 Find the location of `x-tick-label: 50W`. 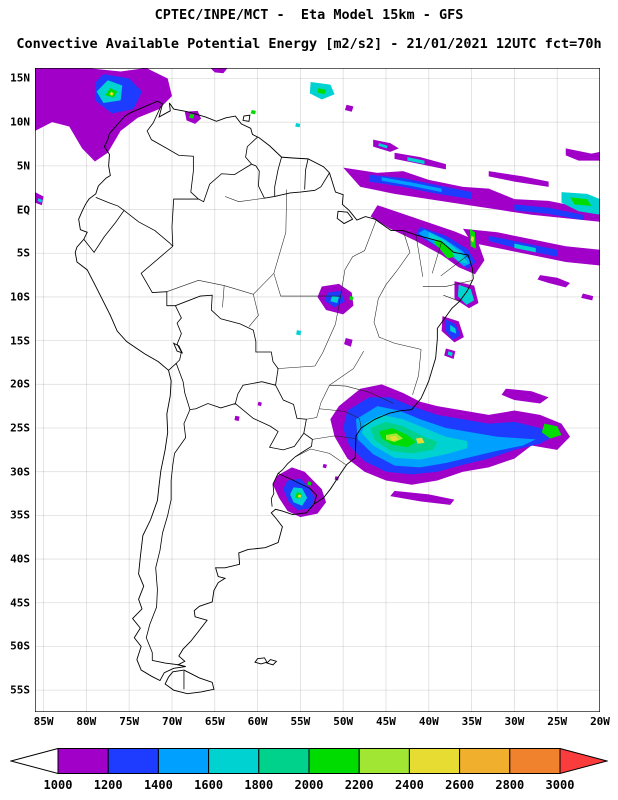

x-tick-label: 50W is located at coordinates (343, 721).